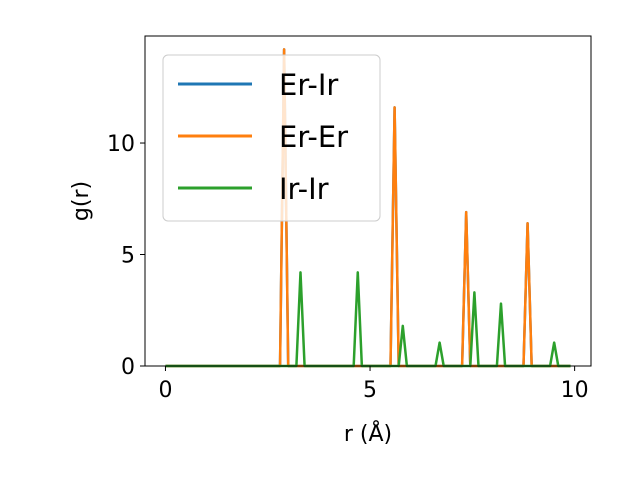 Image resolution: width=640 pixels, height=480 pixels. Describe the element at coordinates (575, 390) in the screenshot. I see `x-tick-label: 10` at that location.